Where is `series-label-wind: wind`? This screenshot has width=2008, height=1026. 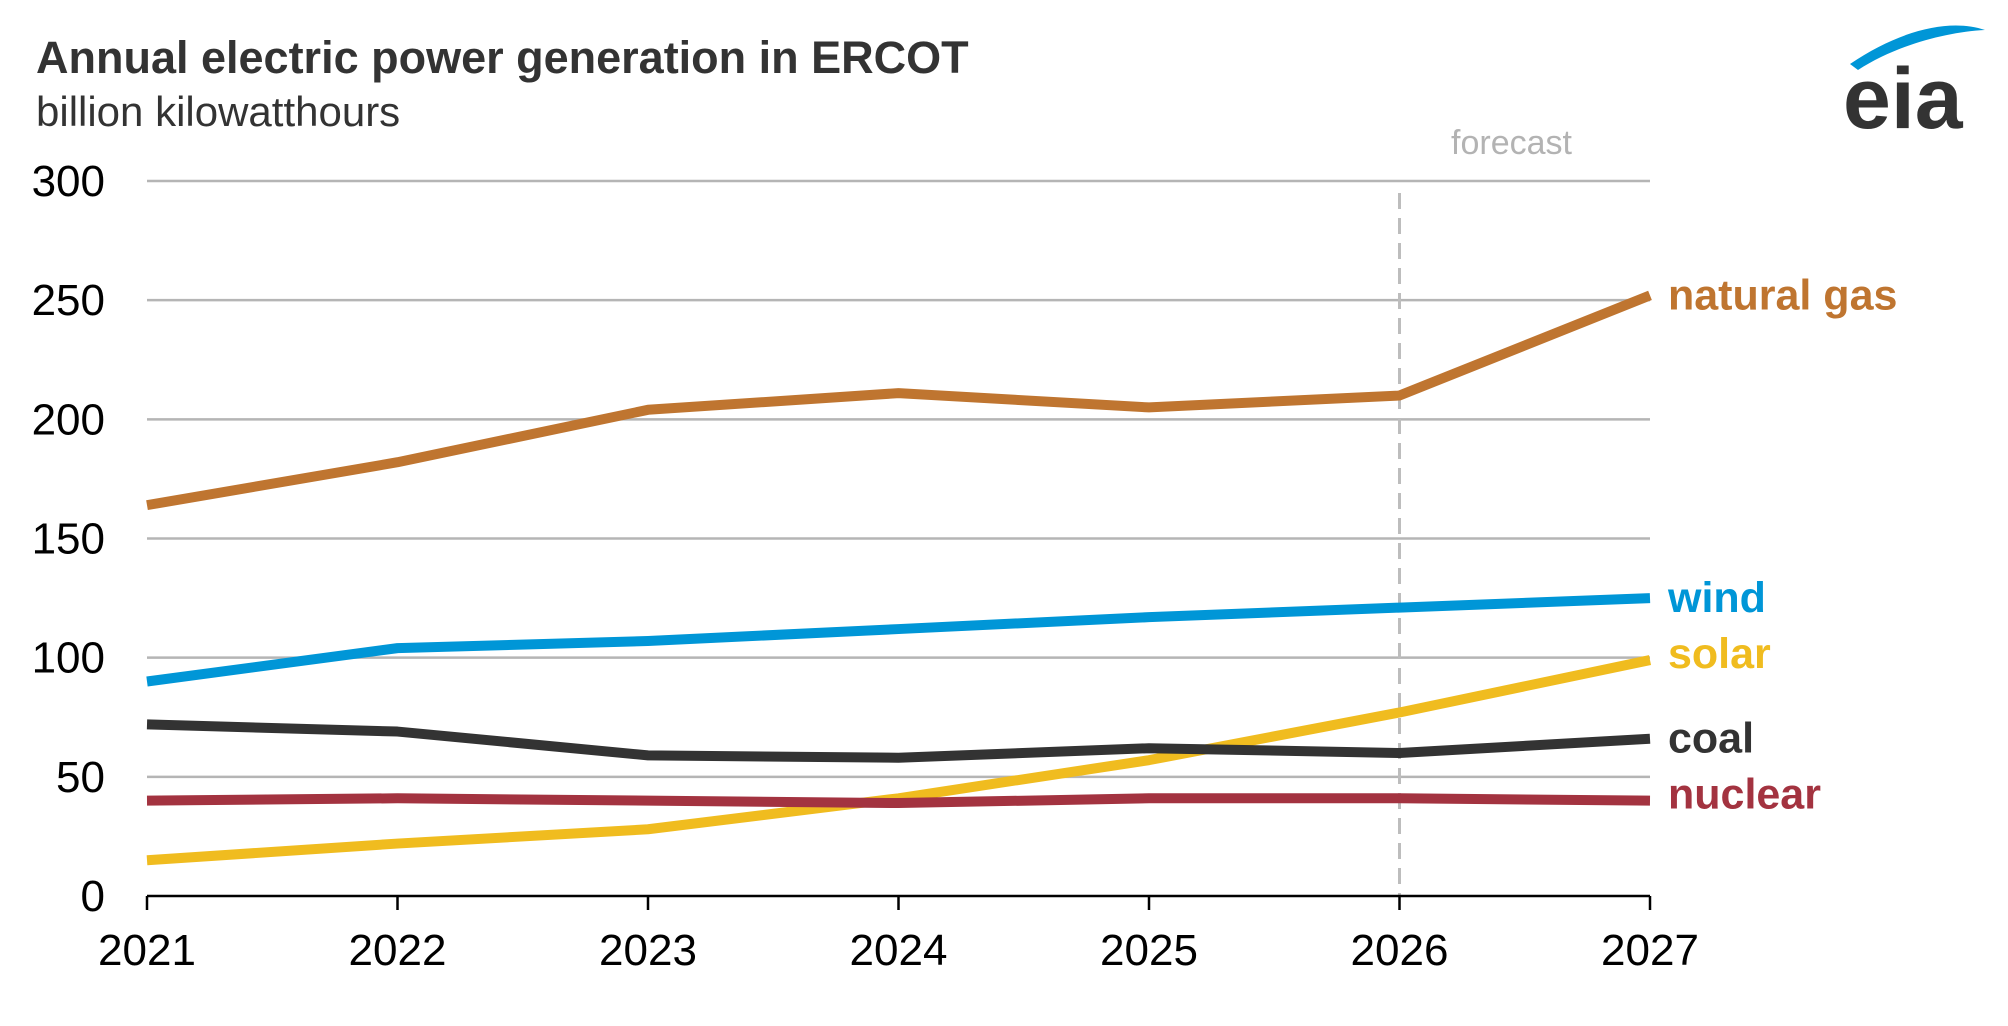 series-label-wind: wind is located at coordinates (1716, 598).